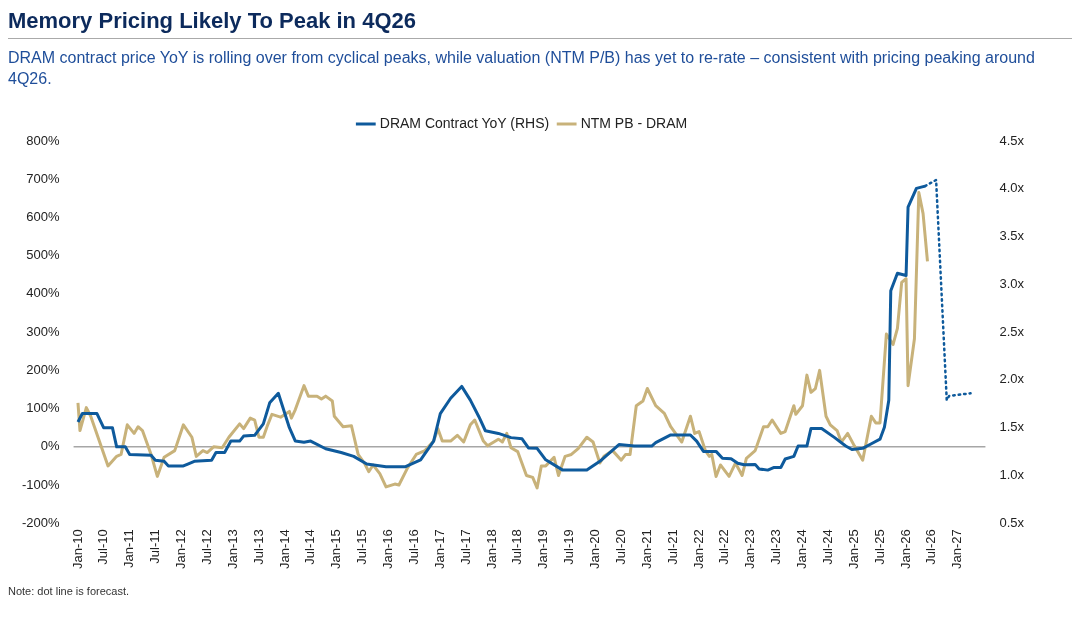 Image resolution: width=1080 pixels, height=641 pixels. I want to click on x-tick-label: Jul-21, so click(672, 547).